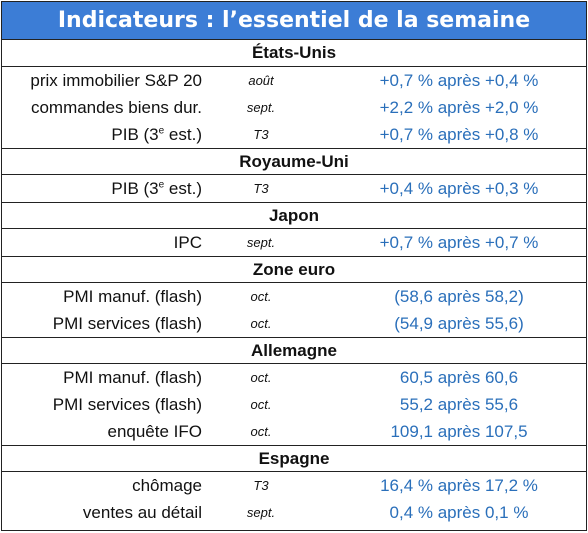 This screenshot has width=588, height=533. I want to click on table-row: enquête IFO oct. 109,1 après 107,5, so click(294, 431).